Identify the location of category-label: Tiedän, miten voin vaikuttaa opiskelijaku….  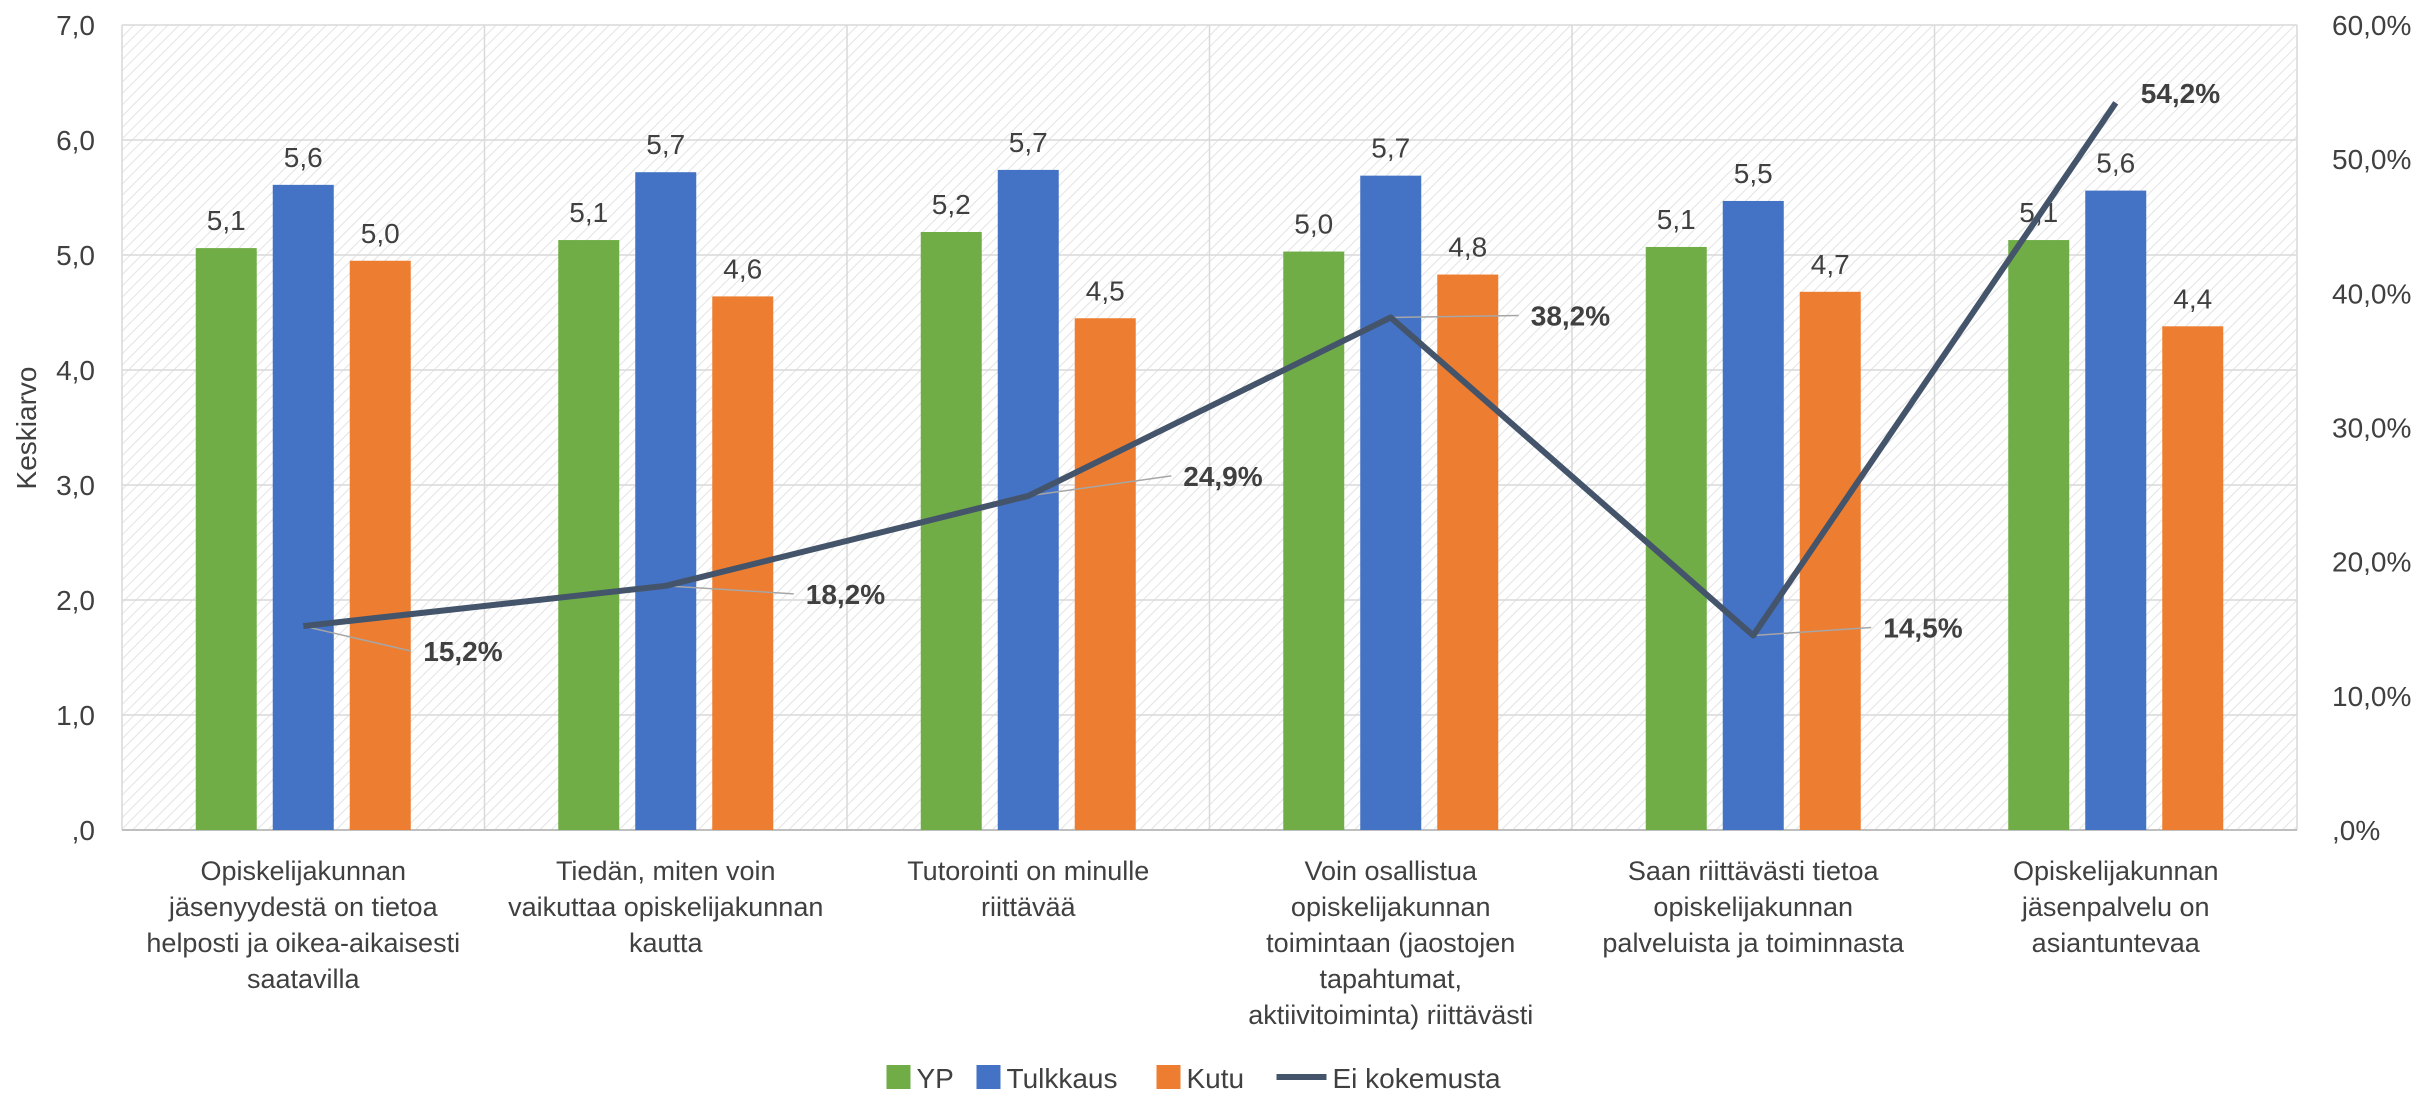
(665, 907).